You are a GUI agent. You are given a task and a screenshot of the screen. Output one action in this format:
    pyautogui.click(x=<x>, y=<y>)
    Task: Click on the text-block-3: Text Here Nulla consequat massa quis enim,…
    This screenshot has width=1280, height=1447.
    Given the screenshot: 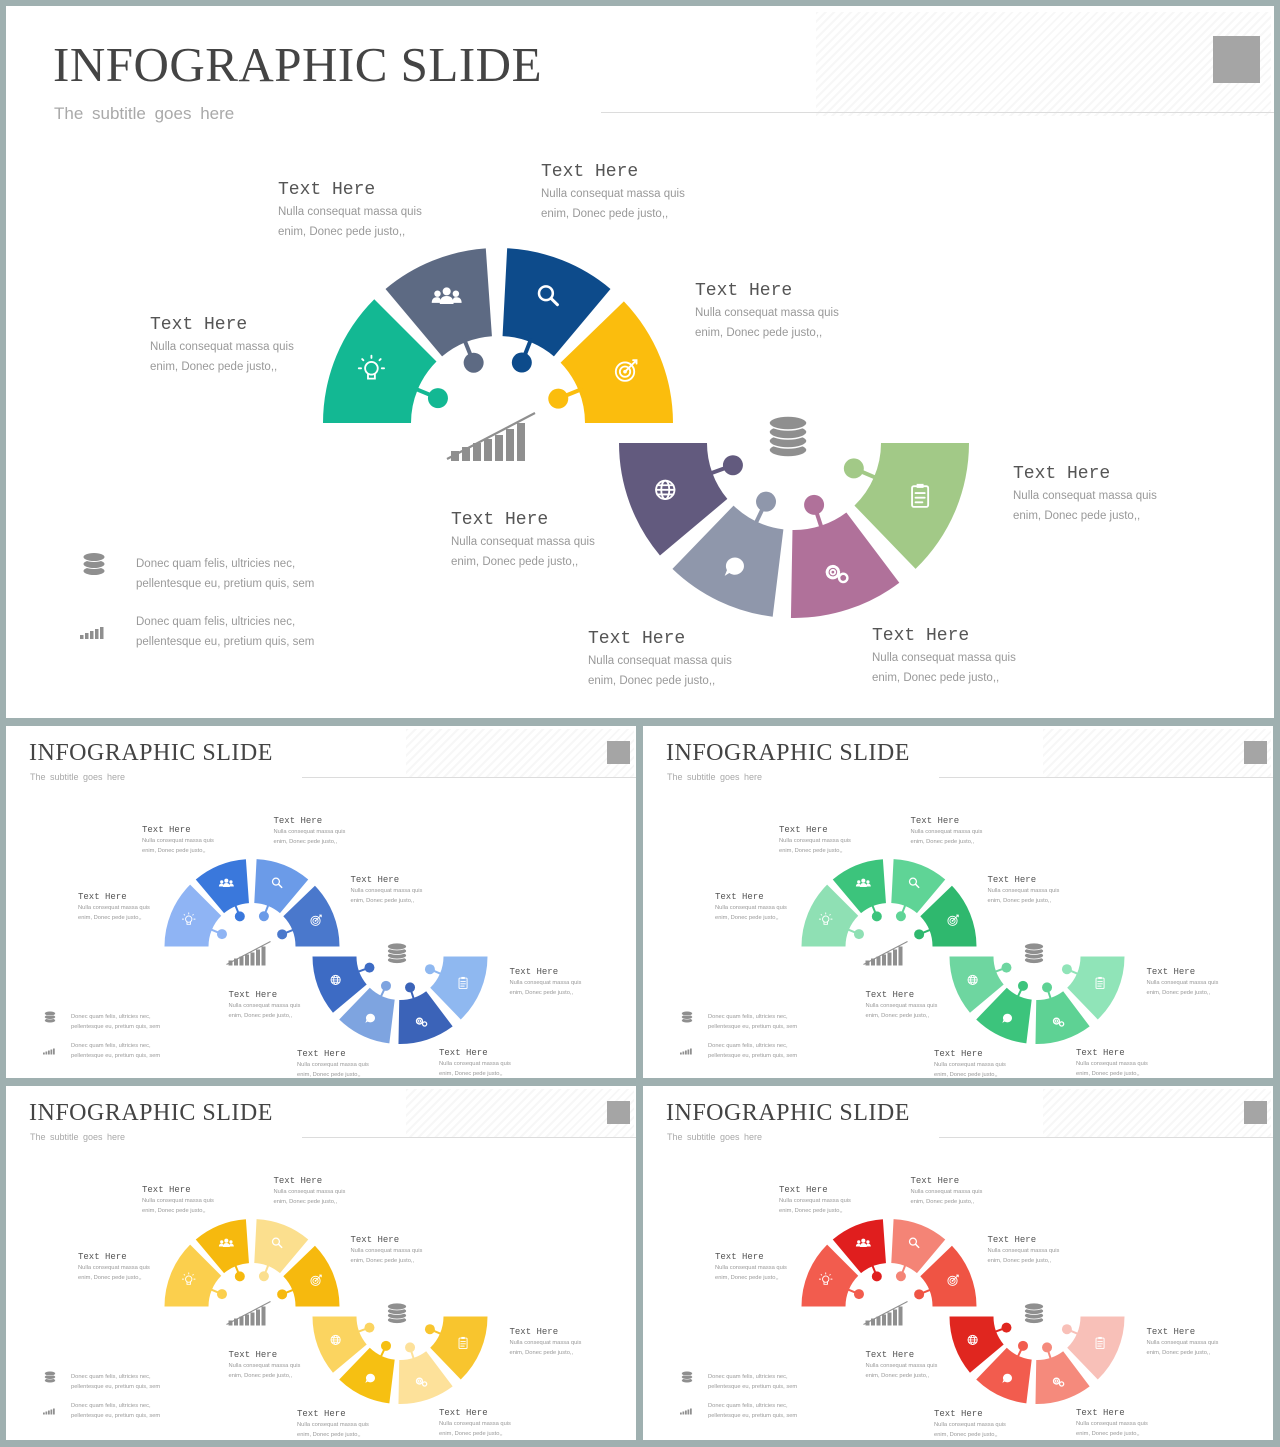 What is the action you would take?
    pyautogui.click(x=613, y=192)
    